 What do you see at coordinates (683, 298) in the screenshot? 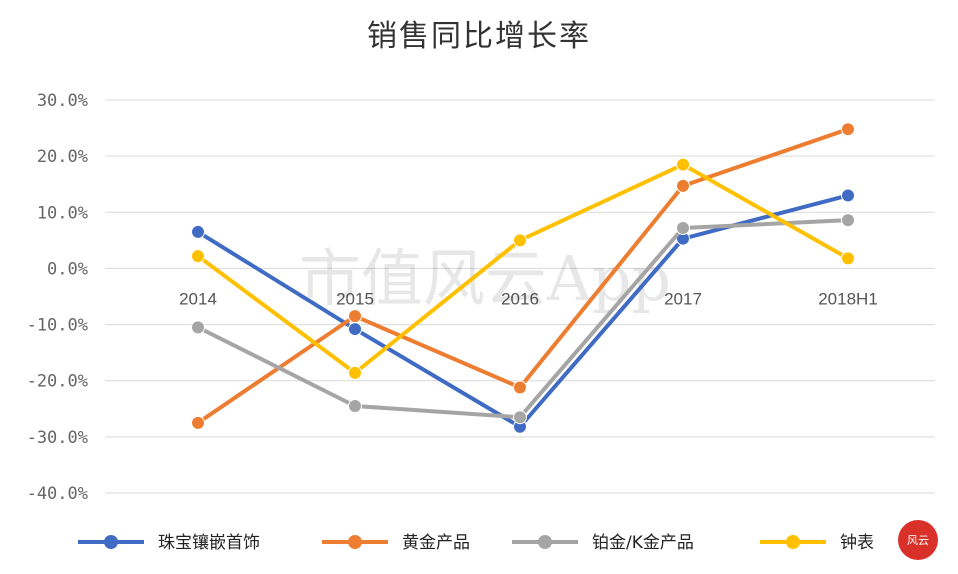
I see `x-tick-label: 2017` at bounding box center [683, 298].